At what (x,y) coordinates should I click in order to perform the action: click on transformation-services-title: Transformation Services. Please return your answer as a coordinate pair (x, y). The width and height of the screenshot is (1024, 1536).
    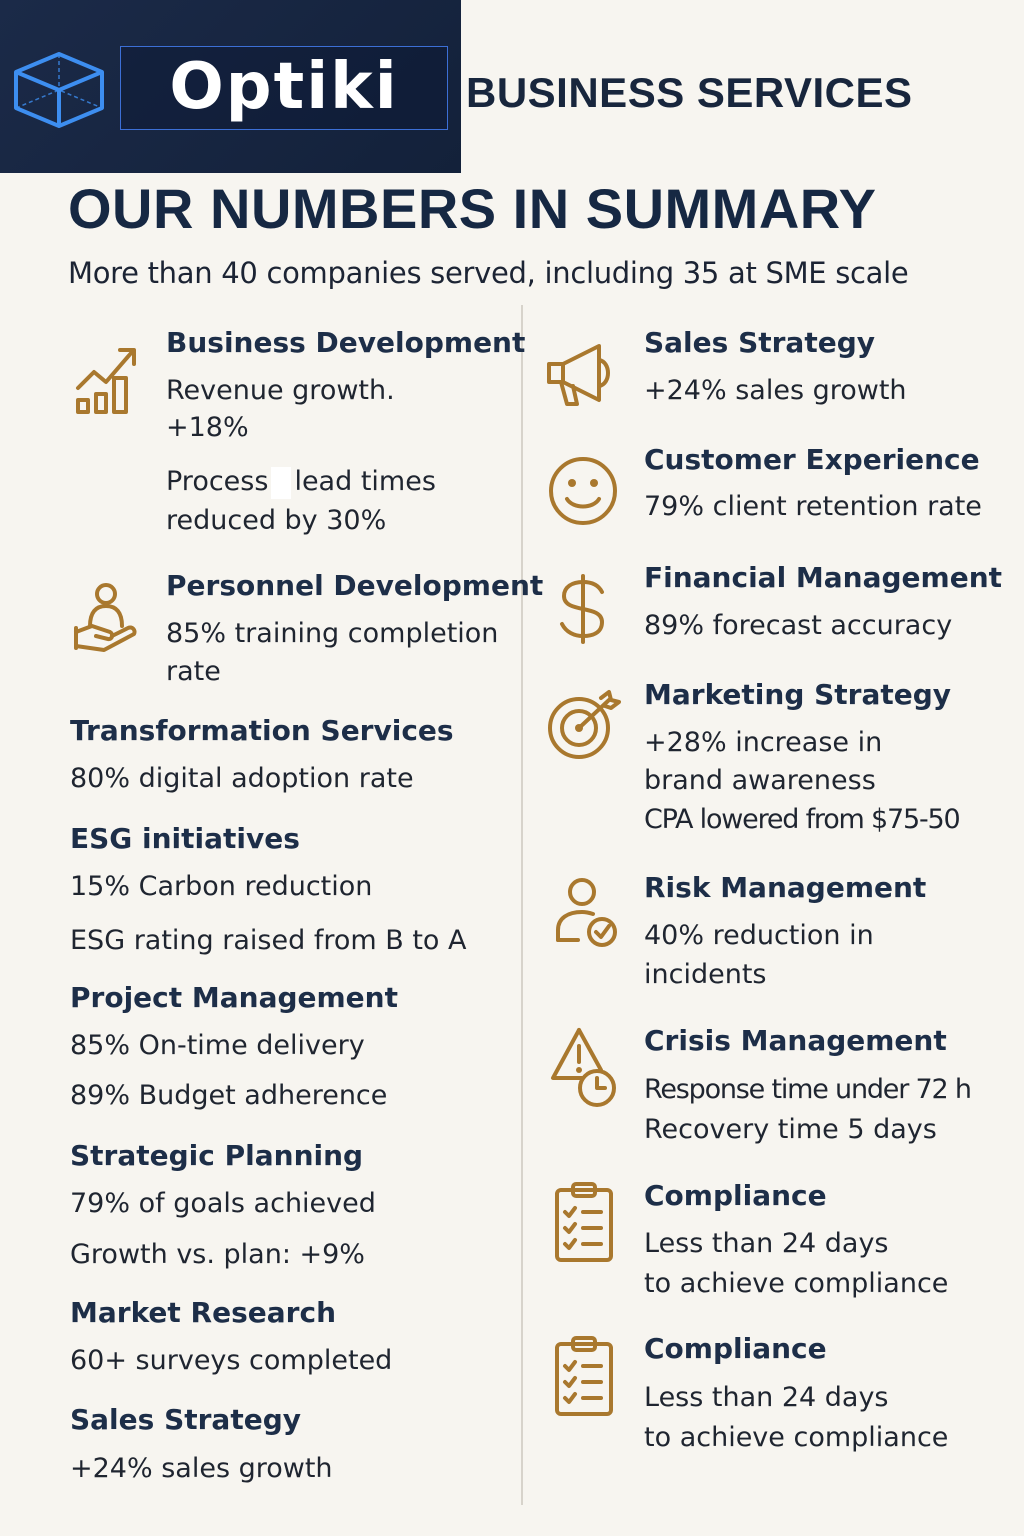
    Looking at the image, I should click on (262, 730).